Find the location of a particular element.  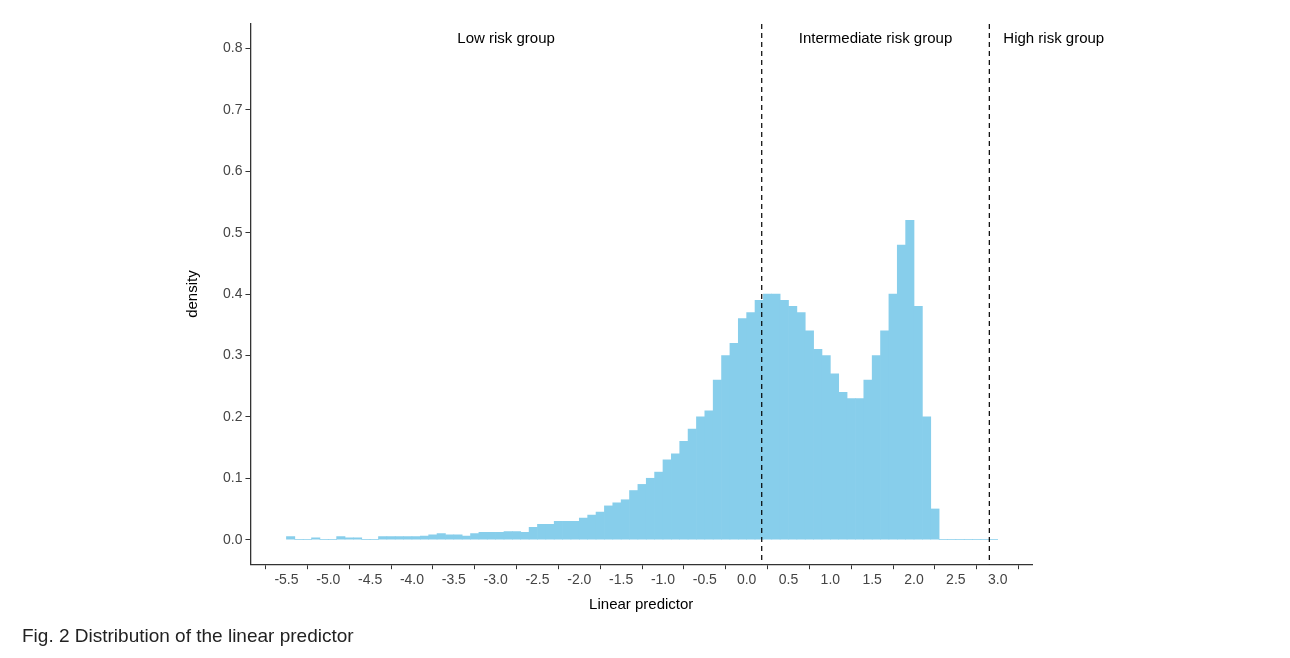

y-tick-label: 0.3 is located at coordinates (232, 354).